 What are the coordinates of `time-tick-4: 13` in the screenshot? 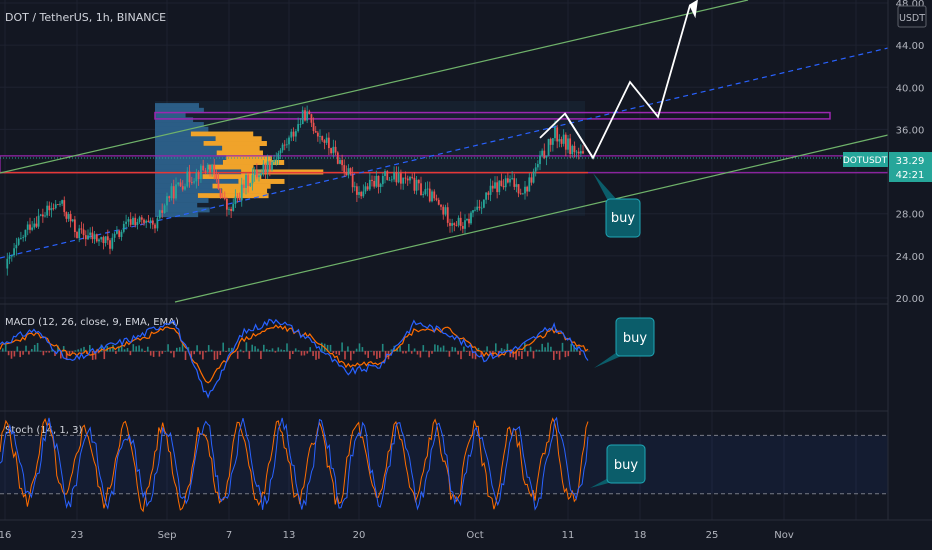 It's located at (289, 535).